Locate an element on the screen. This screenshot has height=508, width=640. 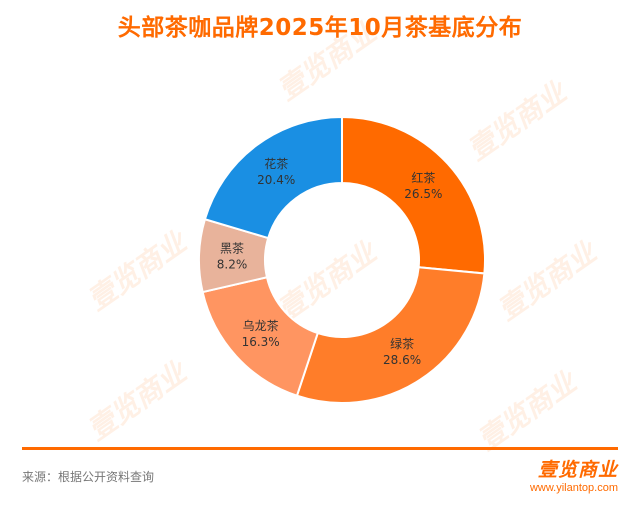
slice-value-0: 26.5% is located at coordinates (423, 194).